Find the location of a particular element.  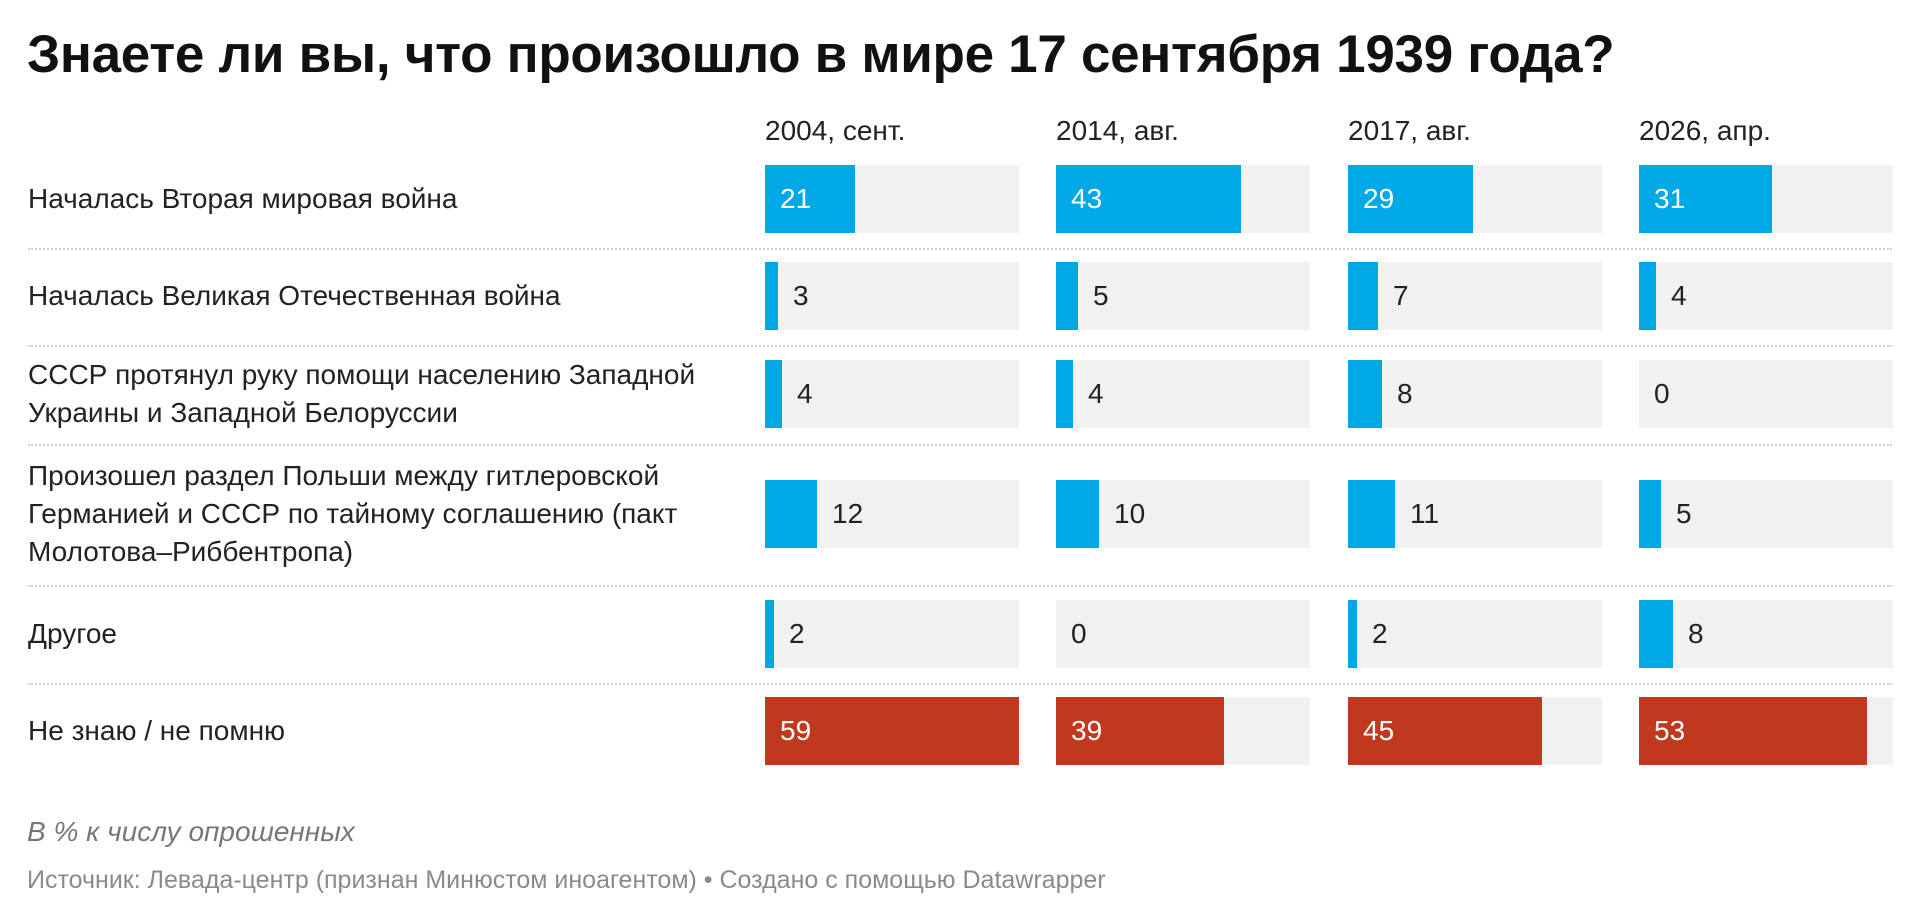

value-label: 3 is located at coordinates (801, 295).